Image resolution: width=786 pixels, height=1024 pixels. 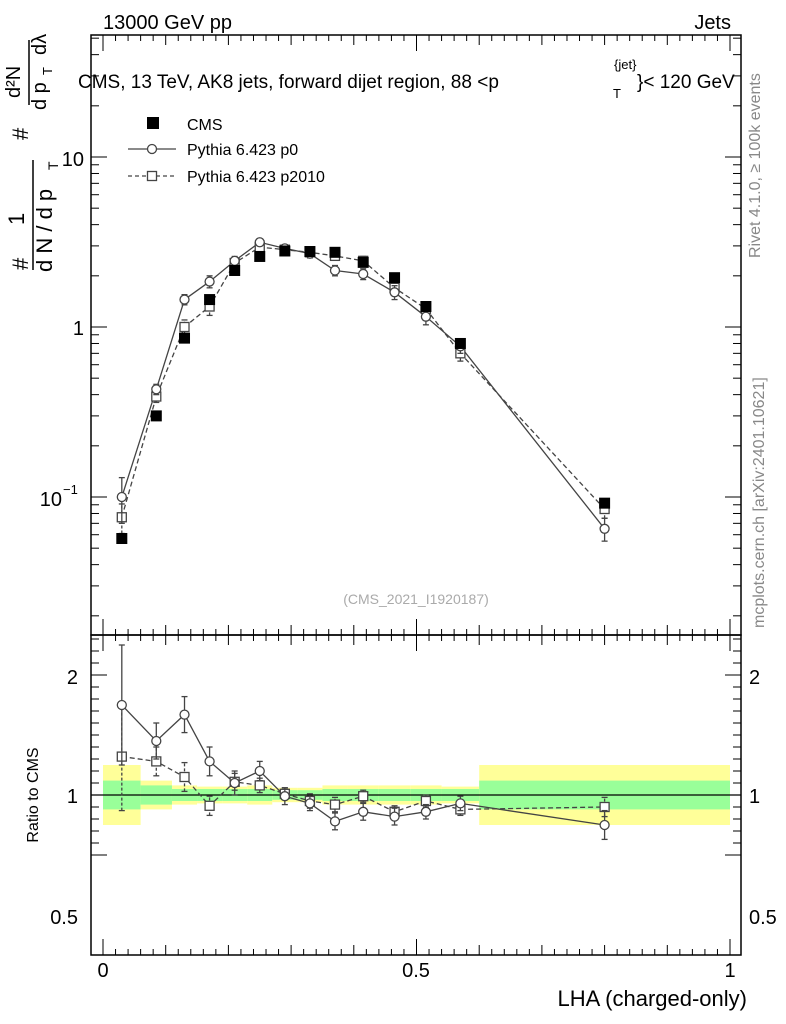 What do you see at coordinates (763, 918) in the screenshot?
I see `ratio-ytick-05-right: 0.5` at bounding box center [763, 918].